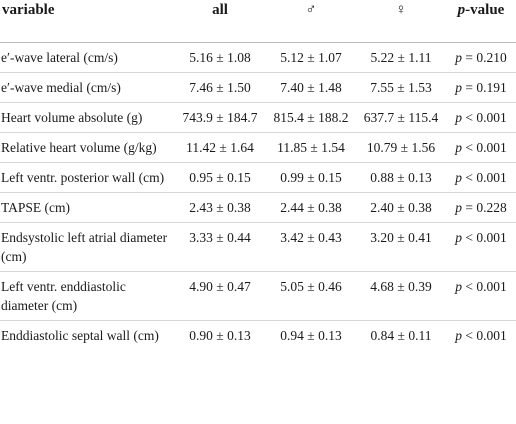 The image size is (516, 424). What do you see at coordinates (220, 87) in the screenshot?
I see `table-cell: 7.46 ± 1.50` at bounding box center [220, 87].